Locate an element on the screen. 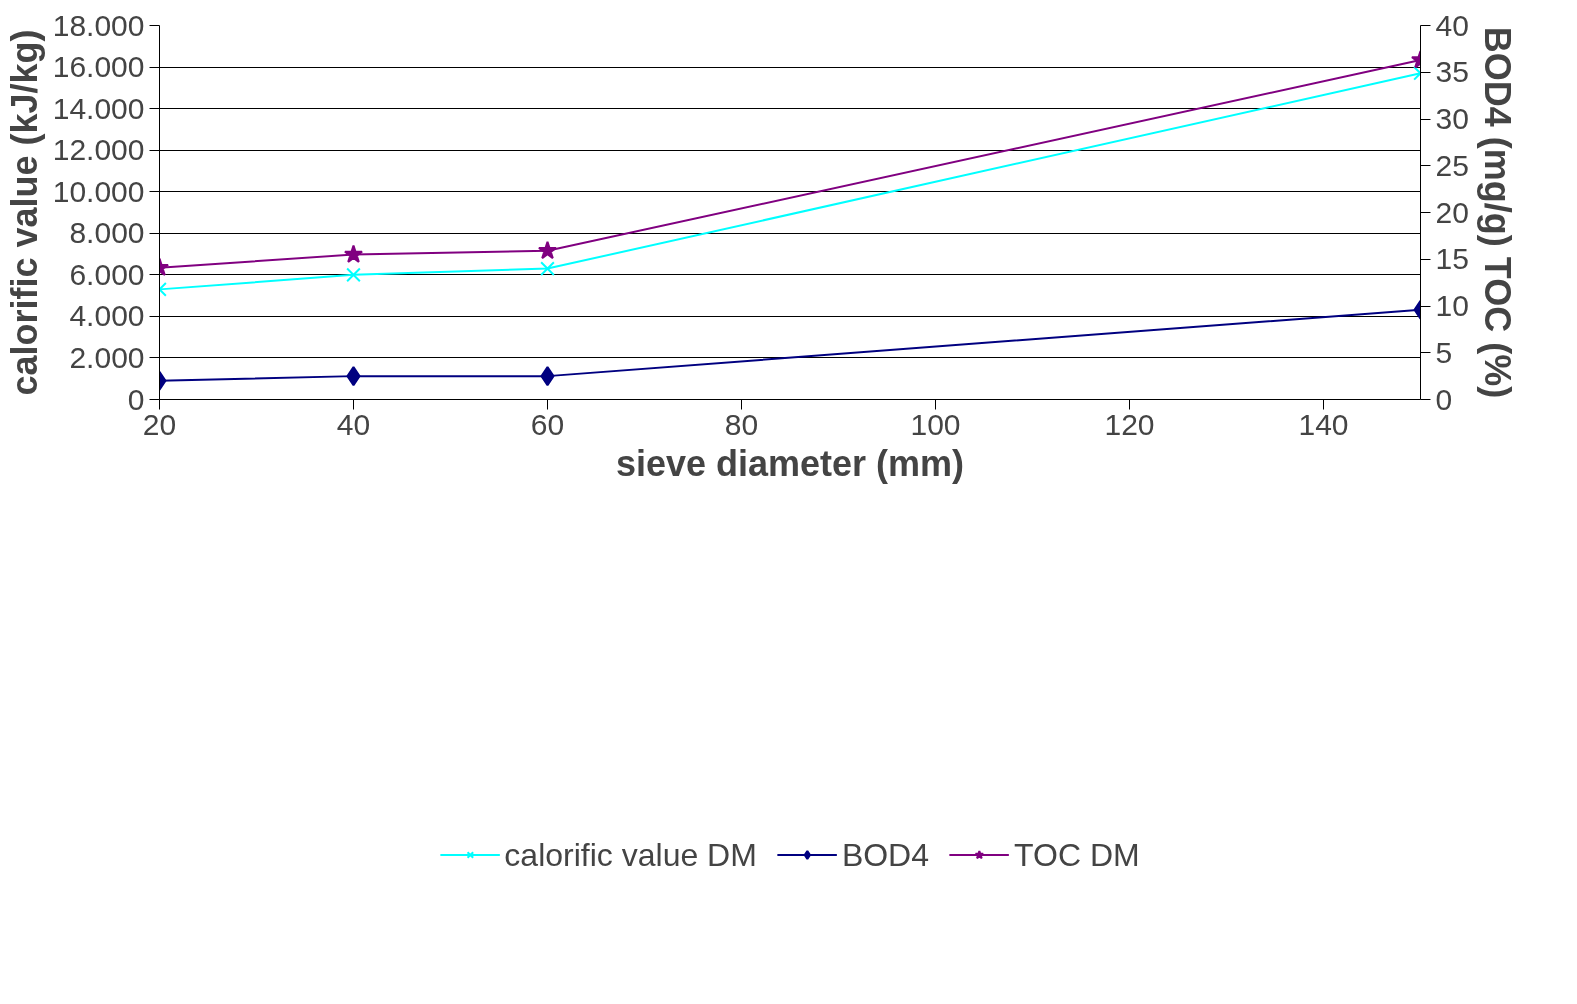 The image size is (1577, 1004). x-tick-label: 120 is located at coordinates (1129, 424).